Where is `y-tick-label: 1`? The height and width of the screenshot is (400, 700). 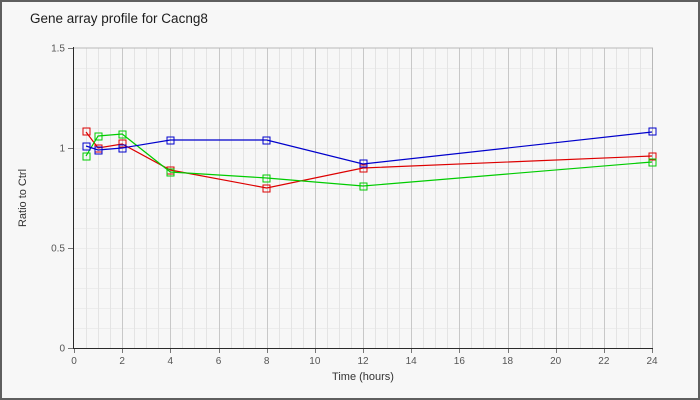 y-tick-label: 1 is located at coordinates (62, 149).